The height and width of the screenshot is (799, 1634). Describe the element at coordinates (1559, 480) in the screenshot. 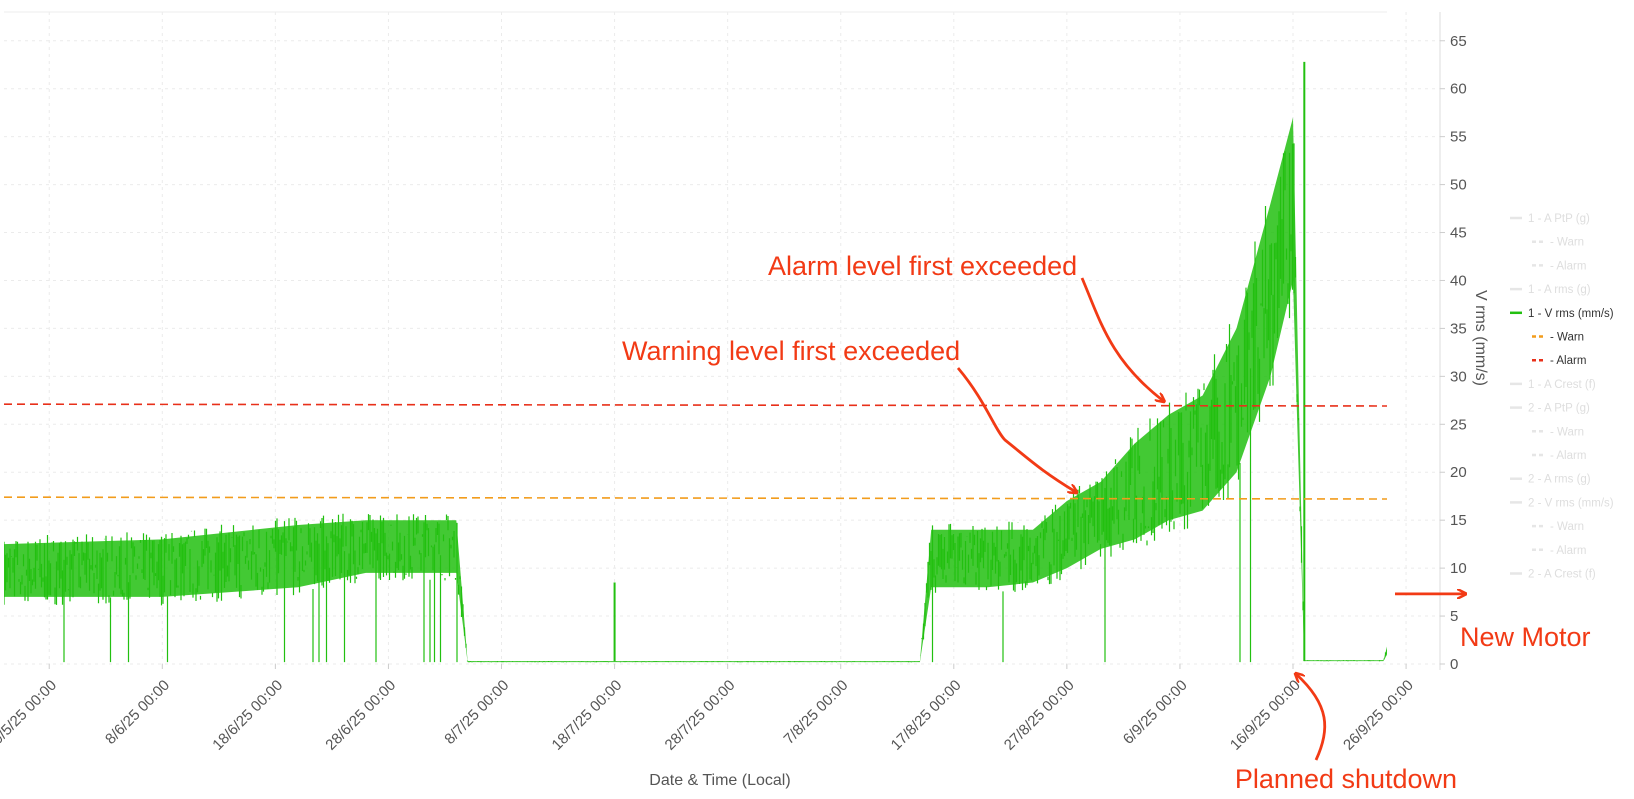

I see `legend-label: 2 - A rms (g)` at that location.